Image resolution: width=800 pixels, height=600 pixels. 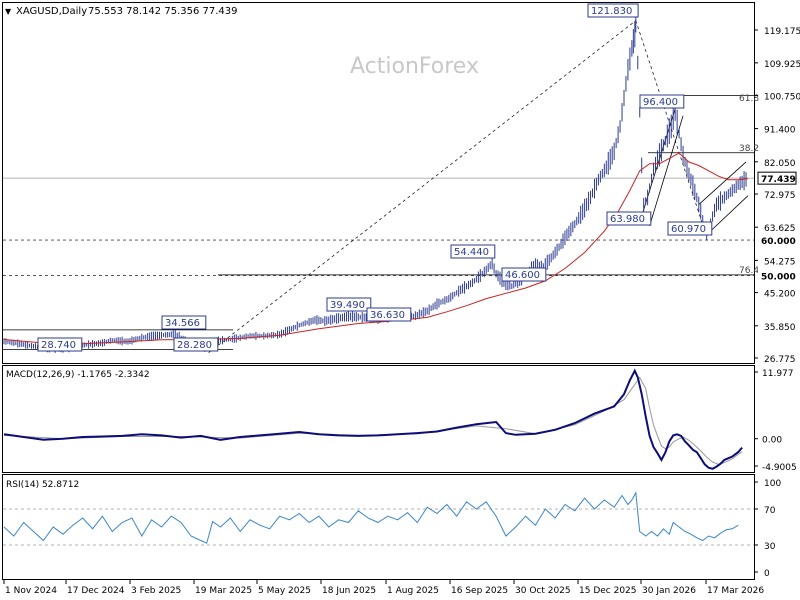 What do you see at coordinates (414, 66) in the screenshot?
I see `watermark-text: ActionForex` at bounding box center [414, 66].